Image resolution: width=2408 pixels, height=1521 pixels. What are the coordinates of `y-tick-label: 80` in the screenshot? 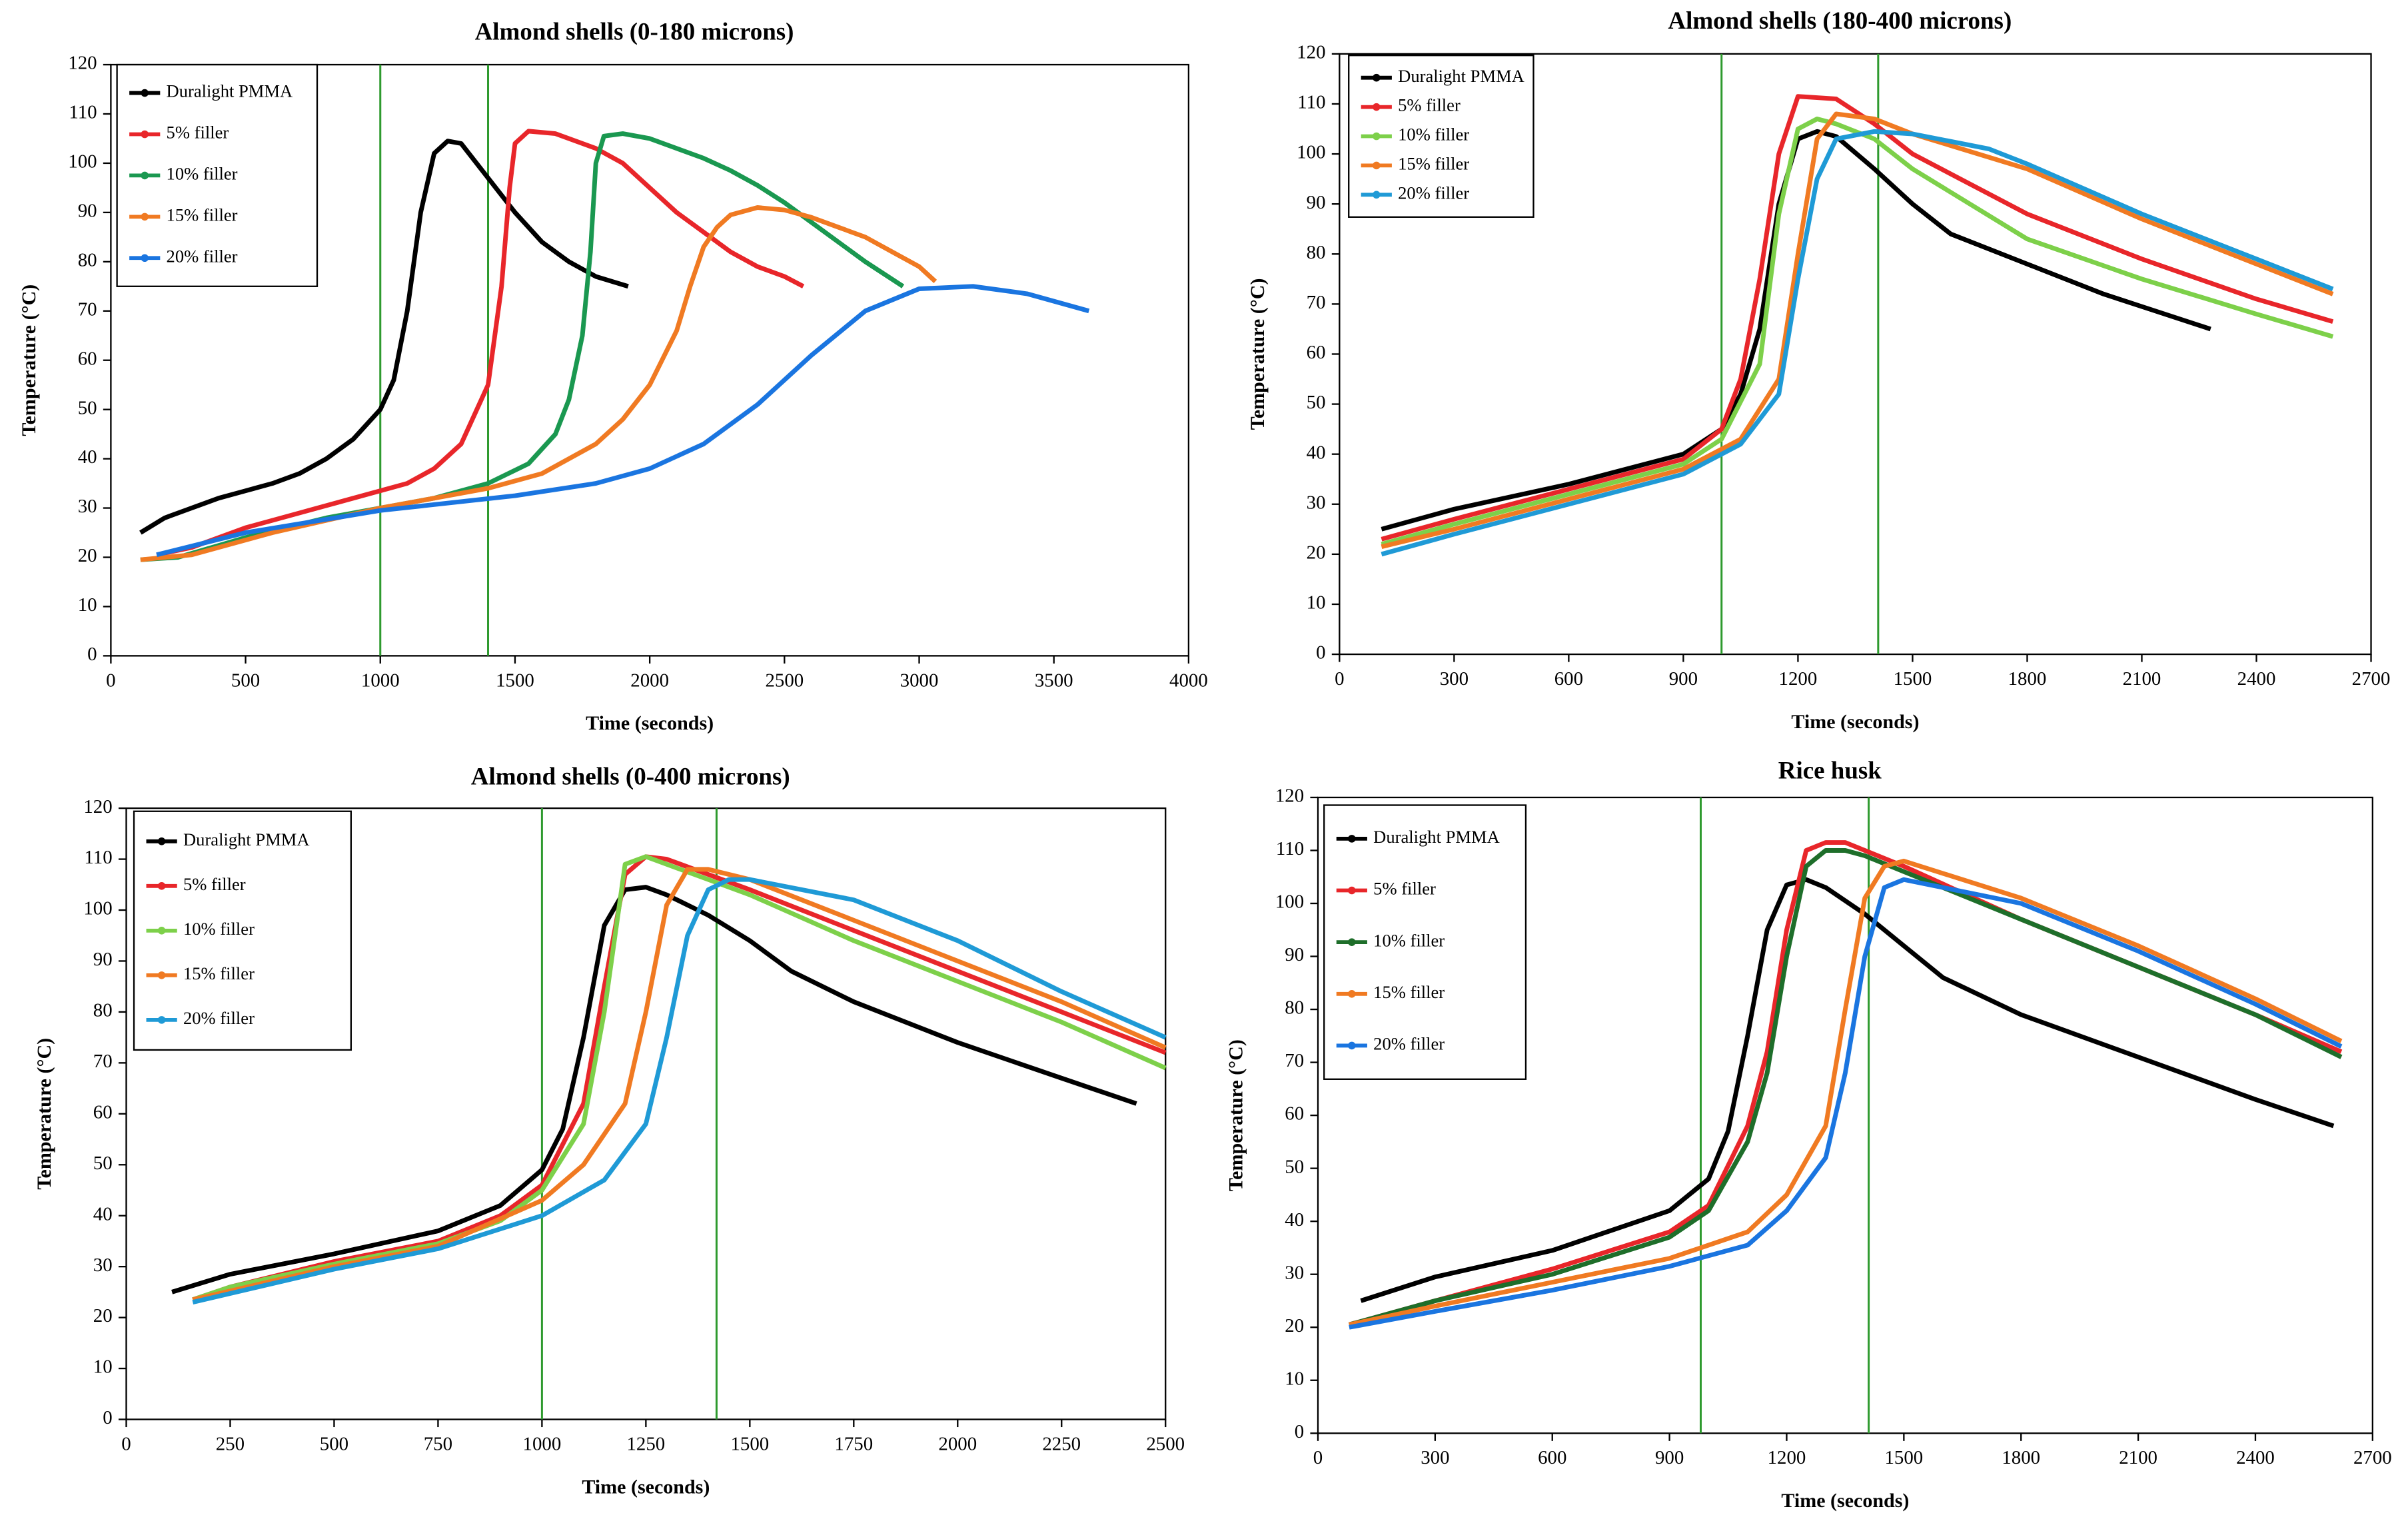 It's located at (1316, 252).